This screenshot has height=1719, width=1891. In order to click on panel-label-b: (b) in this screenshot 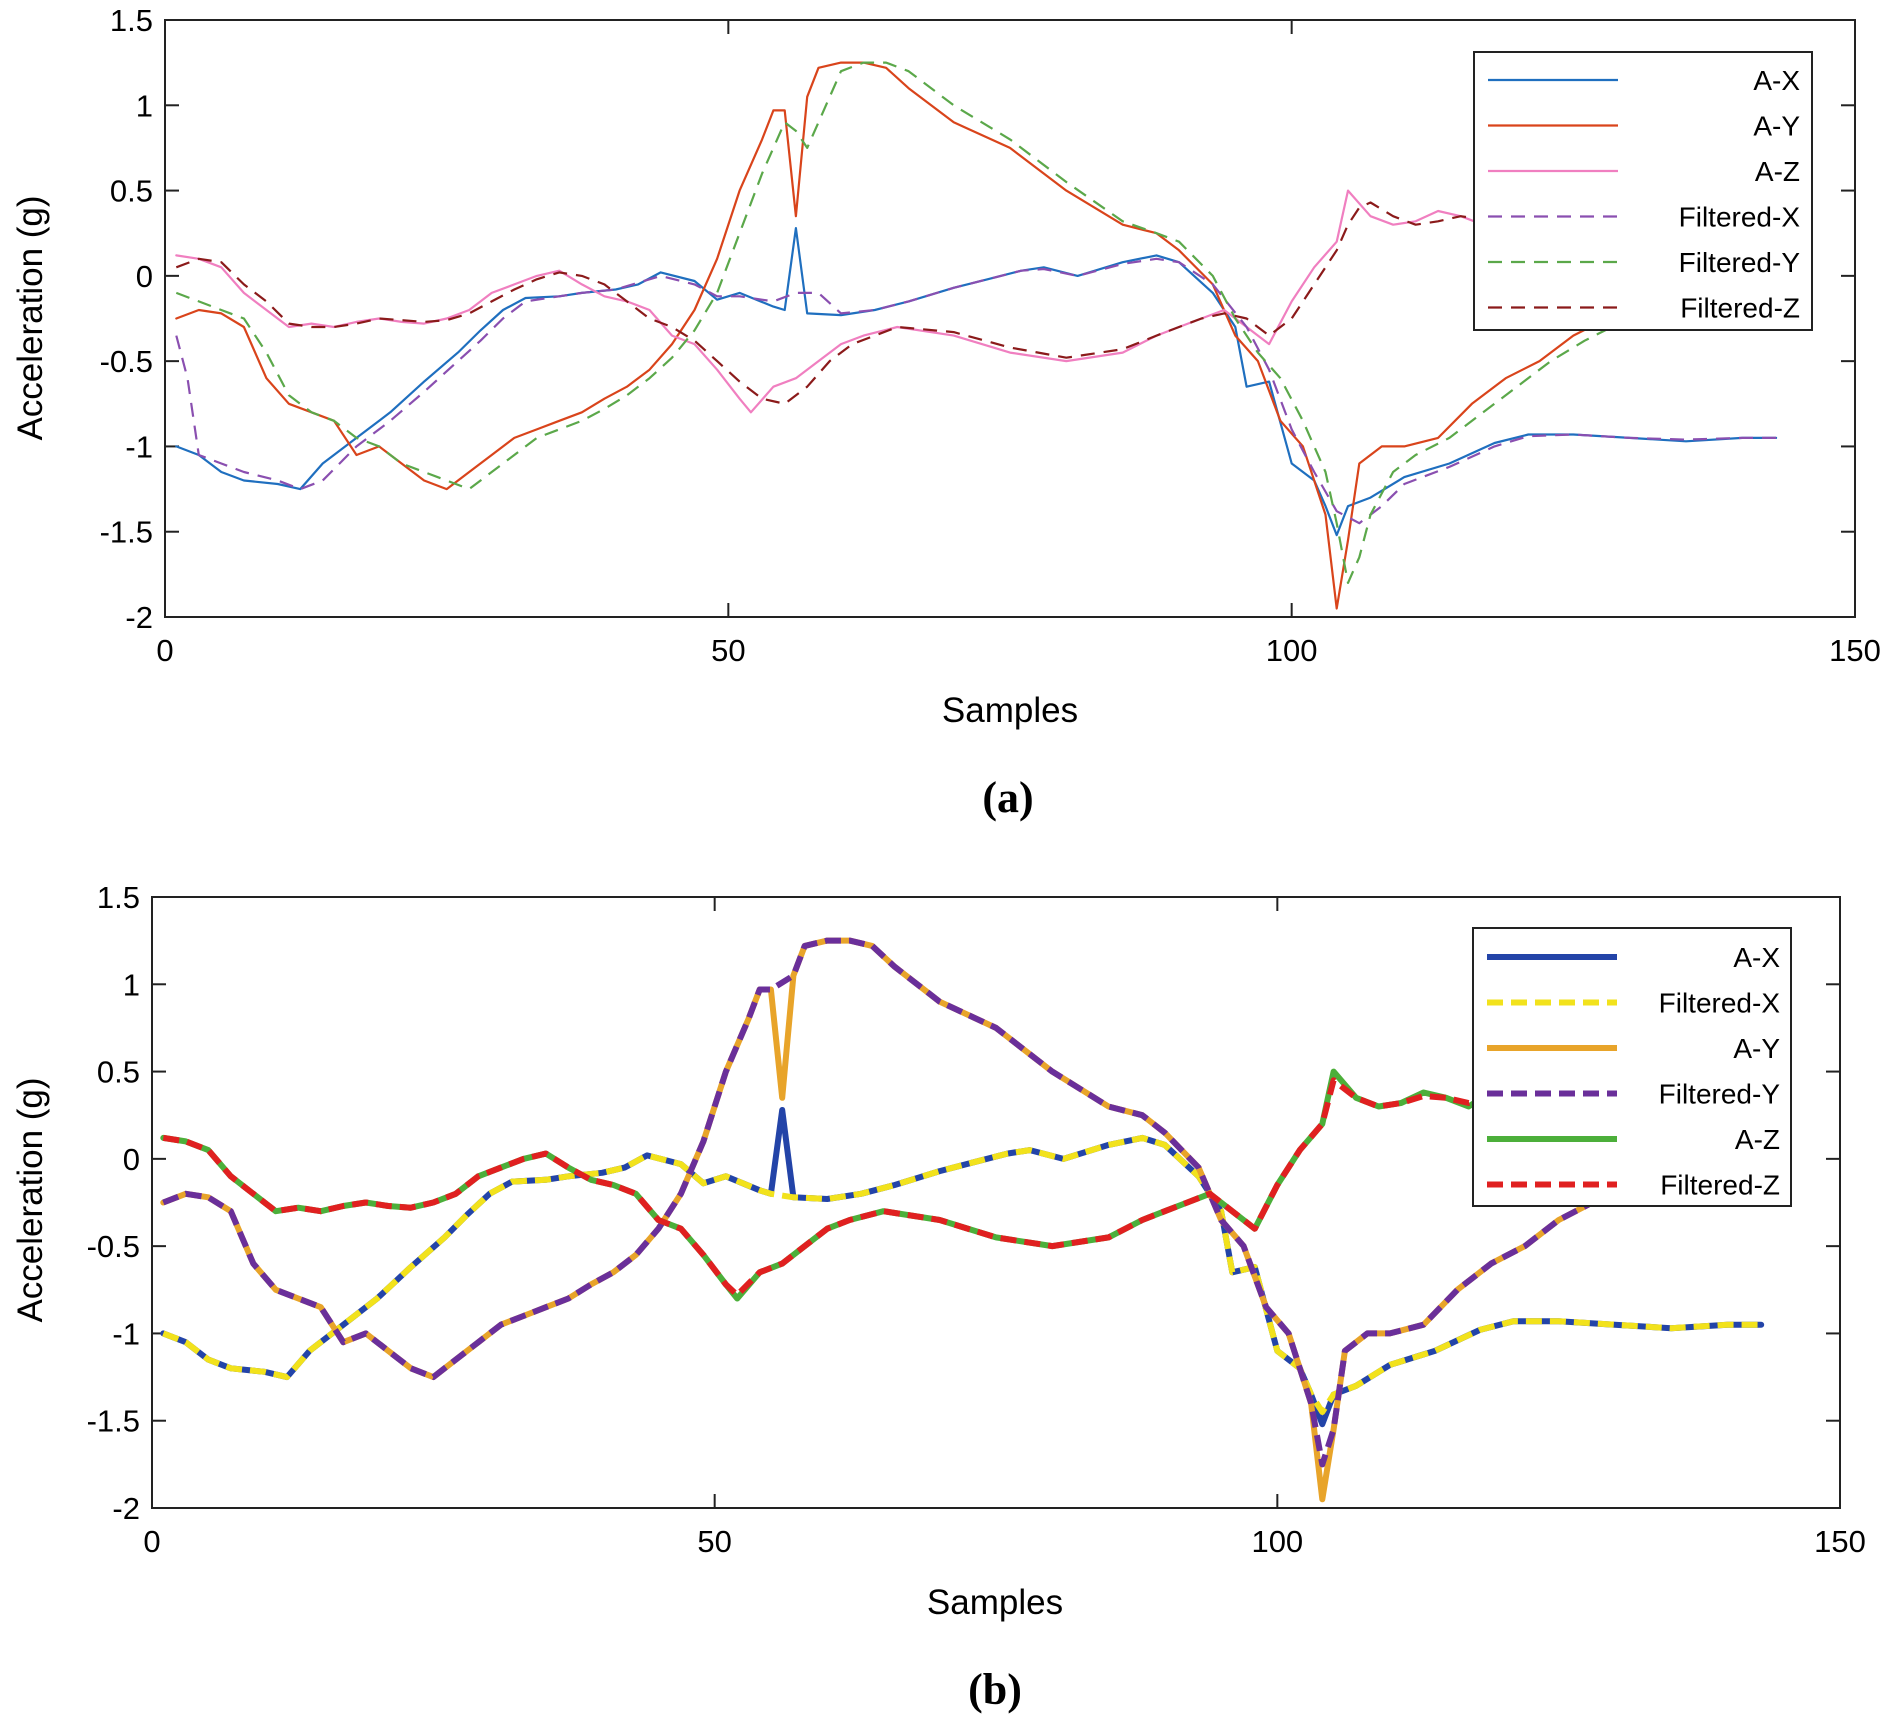, I will do `click(995, 1689)`.